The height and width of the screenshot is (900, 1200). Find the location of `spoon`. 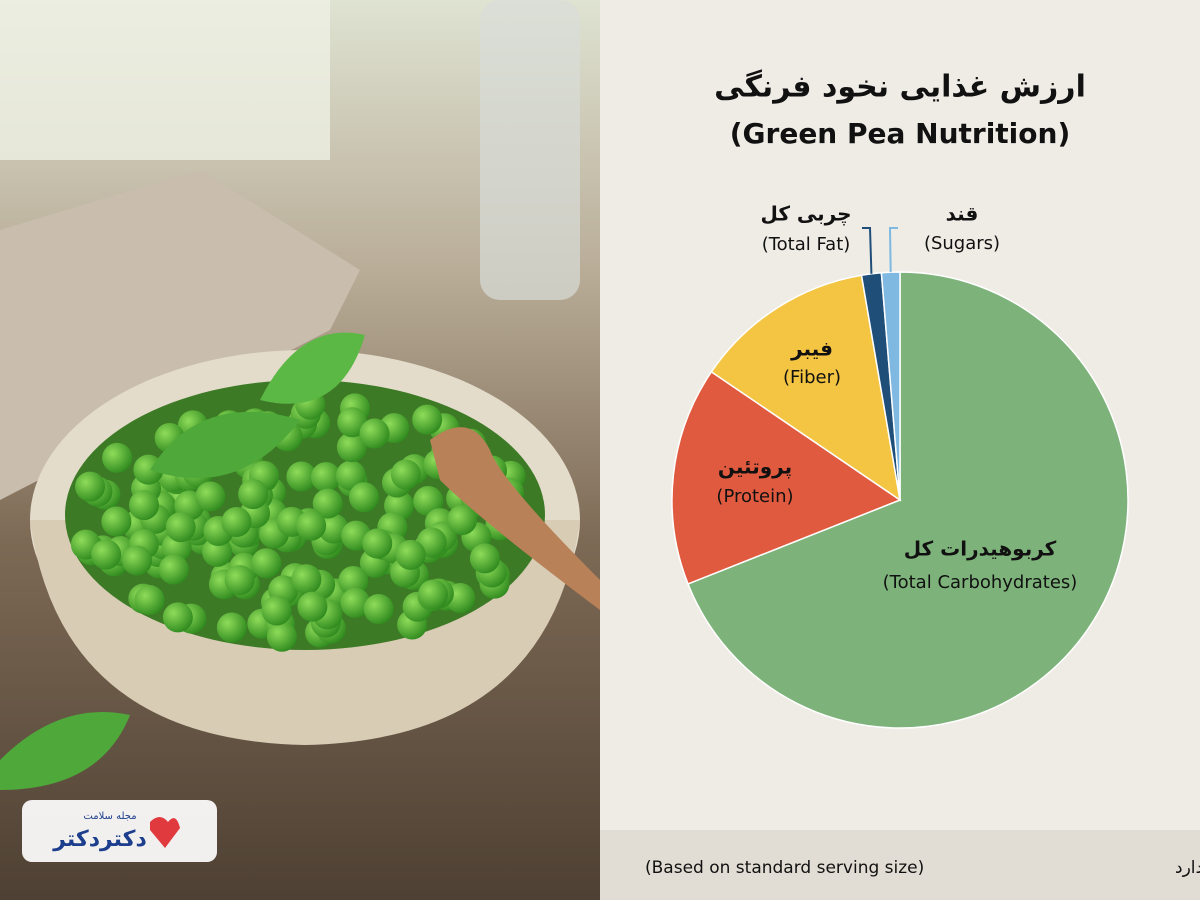

spoon is located at coordinates (515, 518).